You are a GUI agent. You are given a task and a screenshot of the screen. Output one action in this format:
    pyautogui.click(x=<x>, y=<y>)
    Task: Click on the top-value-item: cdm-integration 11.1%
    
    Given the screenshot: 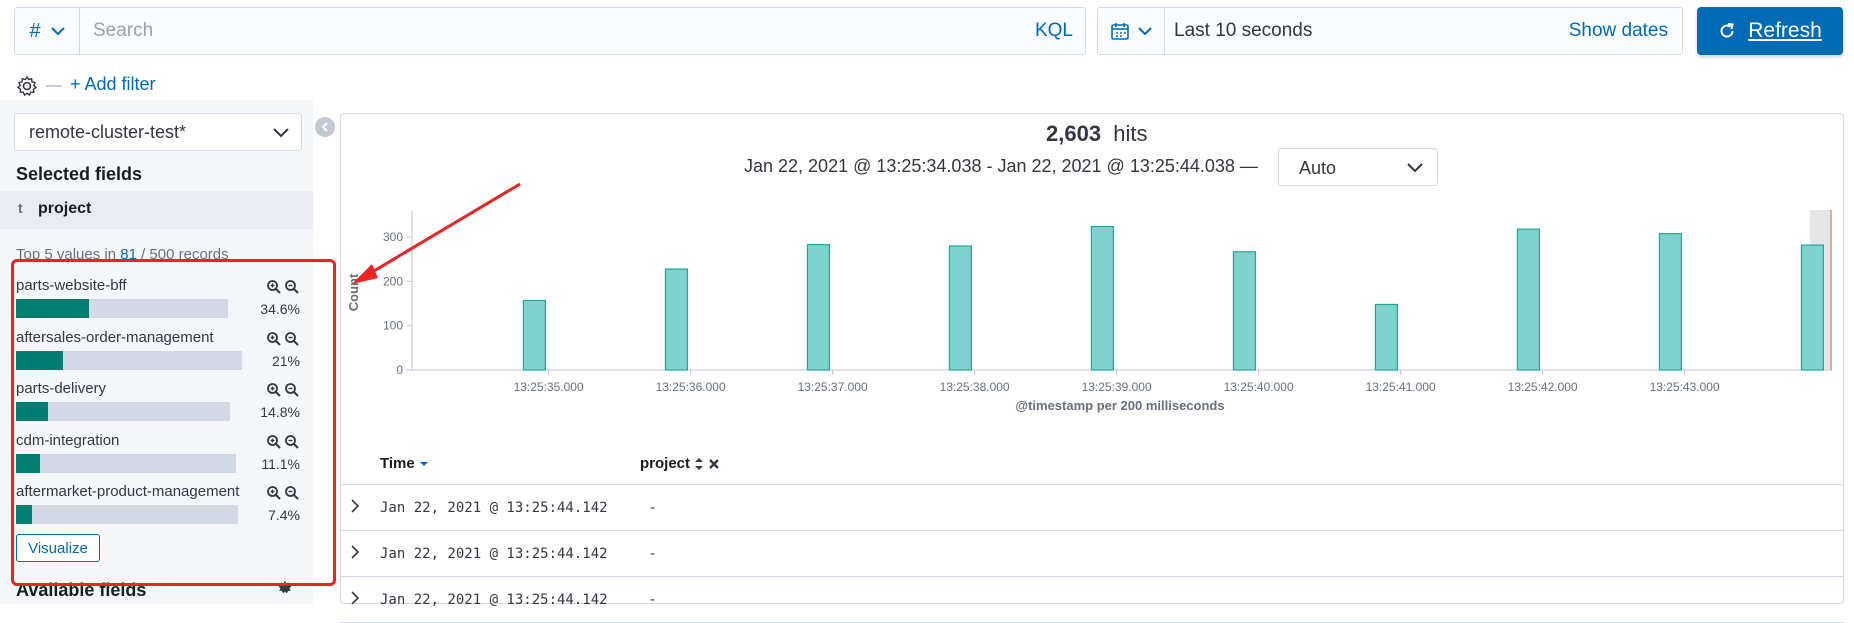 What is the action you would take?
    pyautogui.click(x=161, y=456)
    